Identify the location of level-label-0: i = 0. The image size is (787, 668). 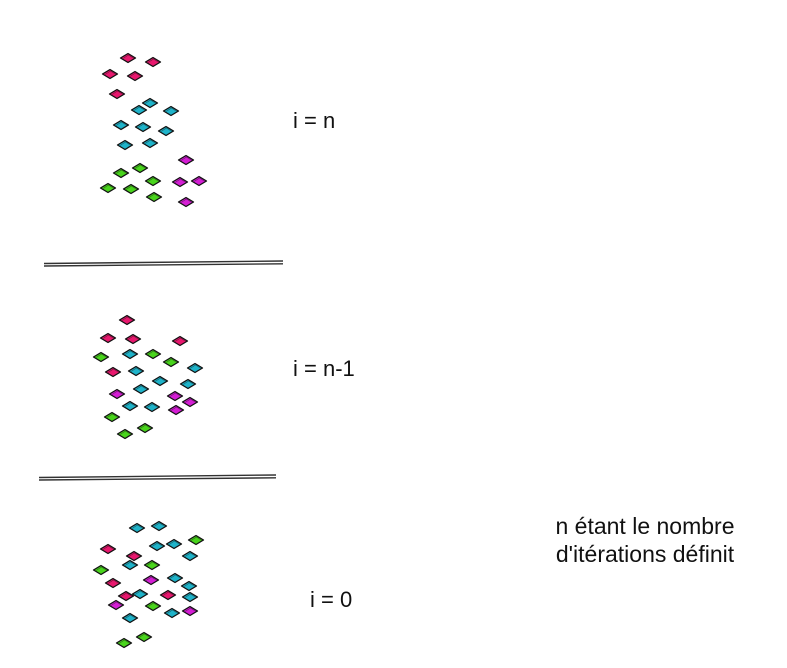
(331, 599).